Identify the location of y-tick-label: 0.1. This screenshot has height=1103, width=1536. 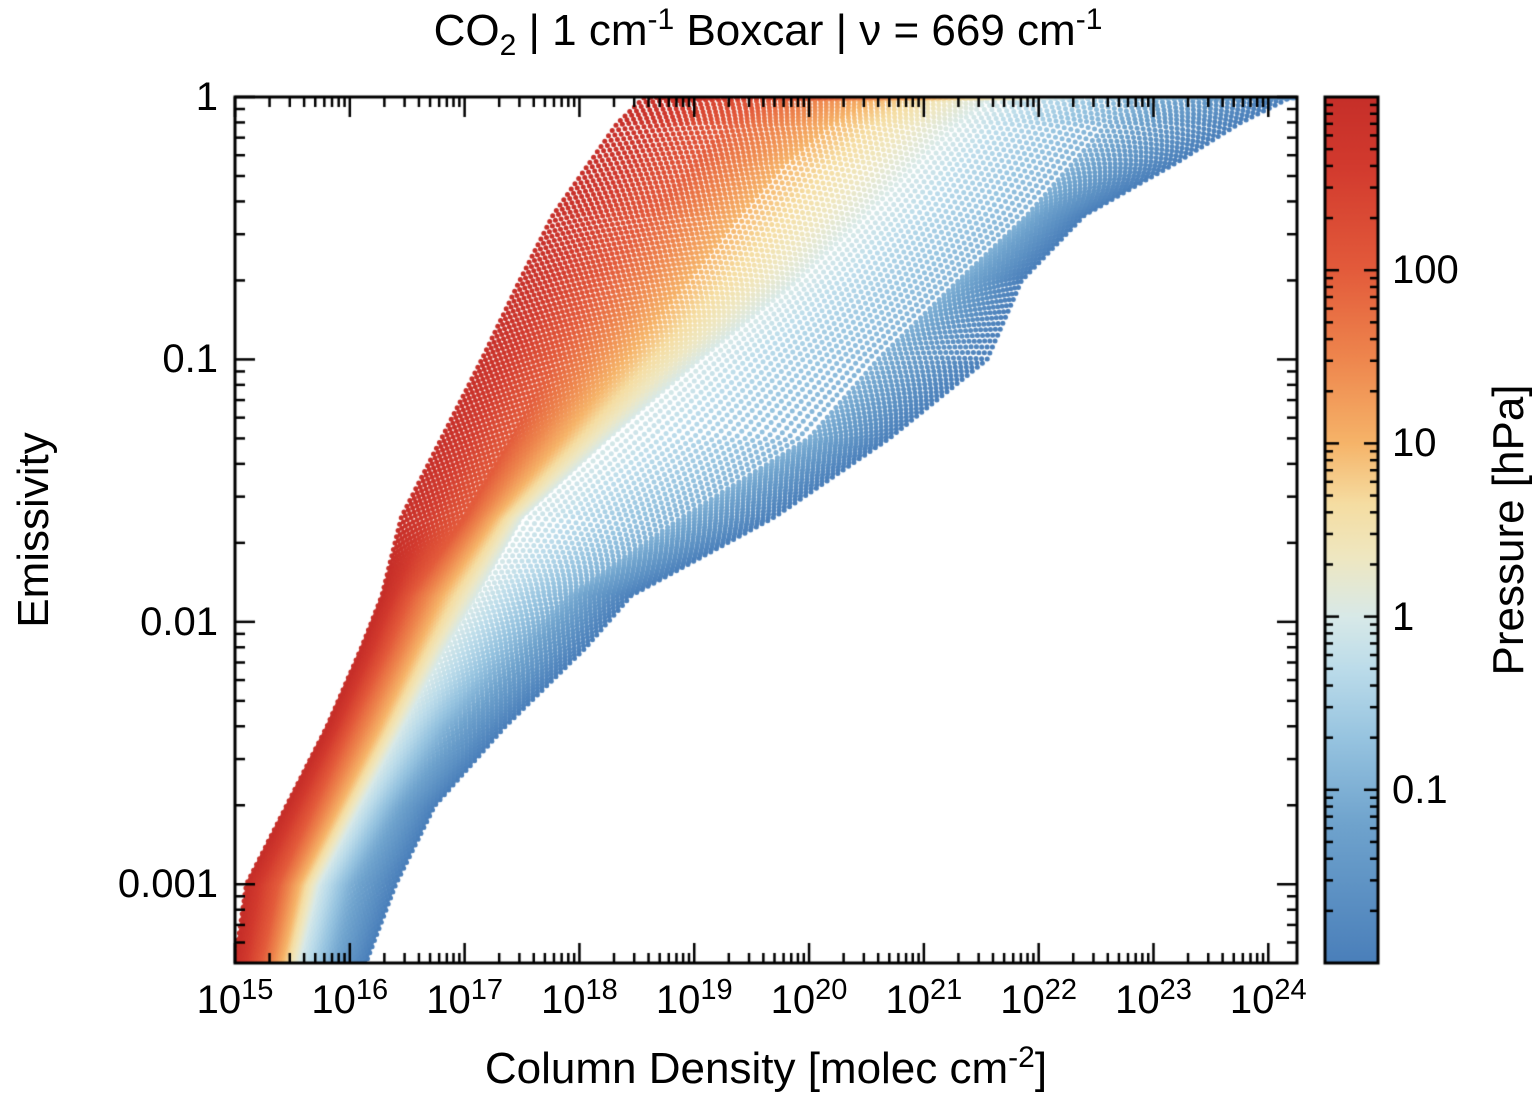
(190, 359).